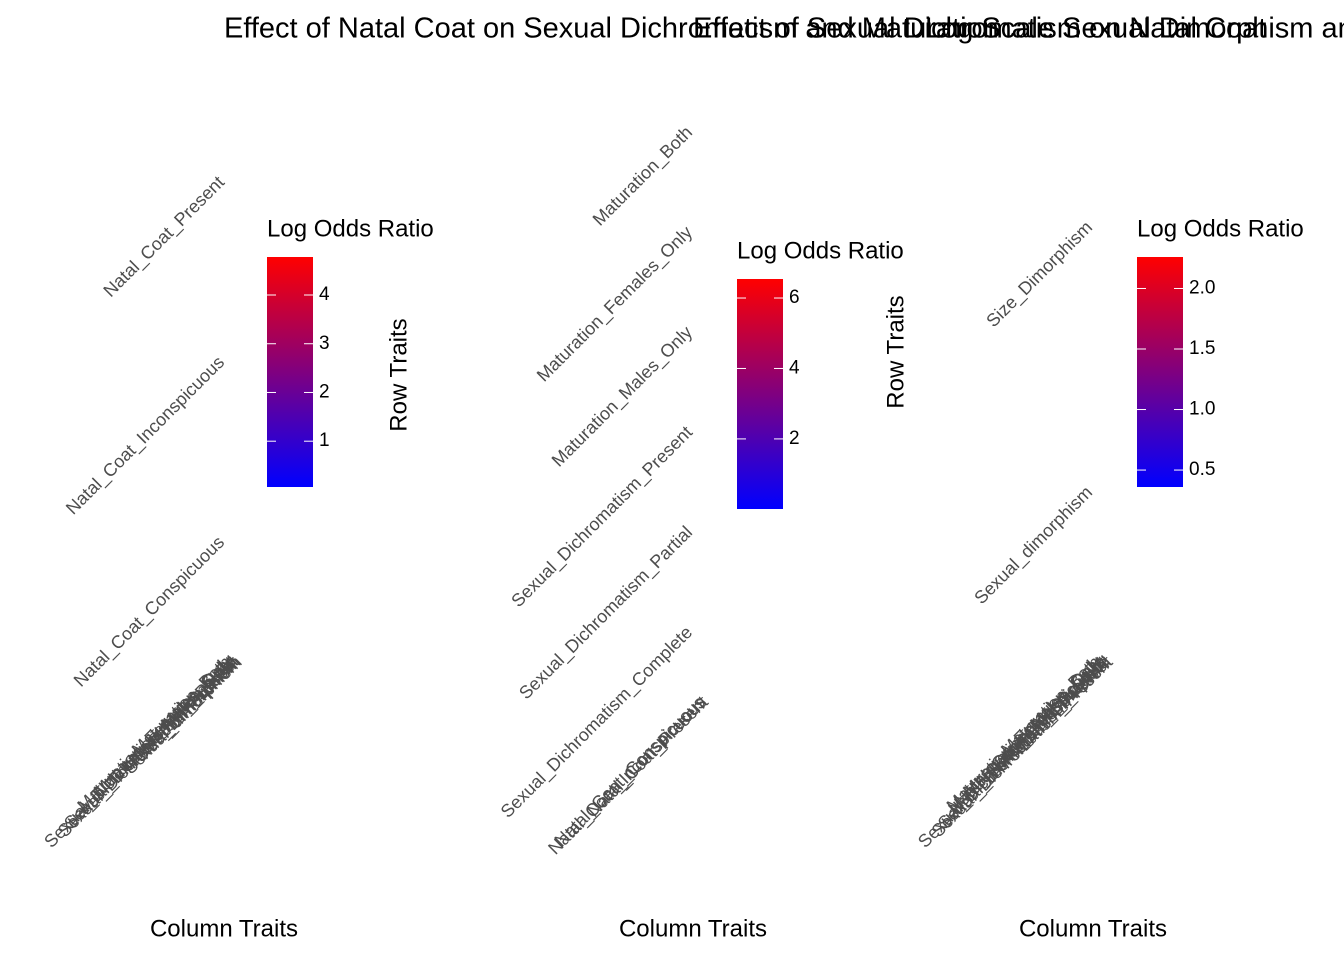  Describe the element at coordinates (1202, 409) in the screenshot. I see `colorbar-tick-label: 1.0` at that location.